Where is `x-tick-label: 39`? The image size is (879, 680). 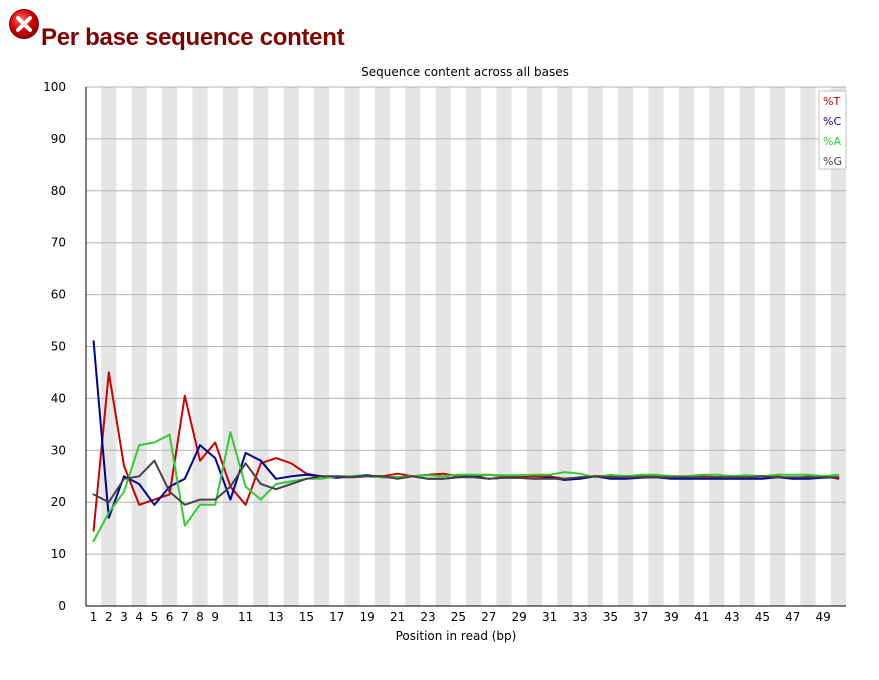
x-tick-label: 39 is located at coordinates (671, 617).